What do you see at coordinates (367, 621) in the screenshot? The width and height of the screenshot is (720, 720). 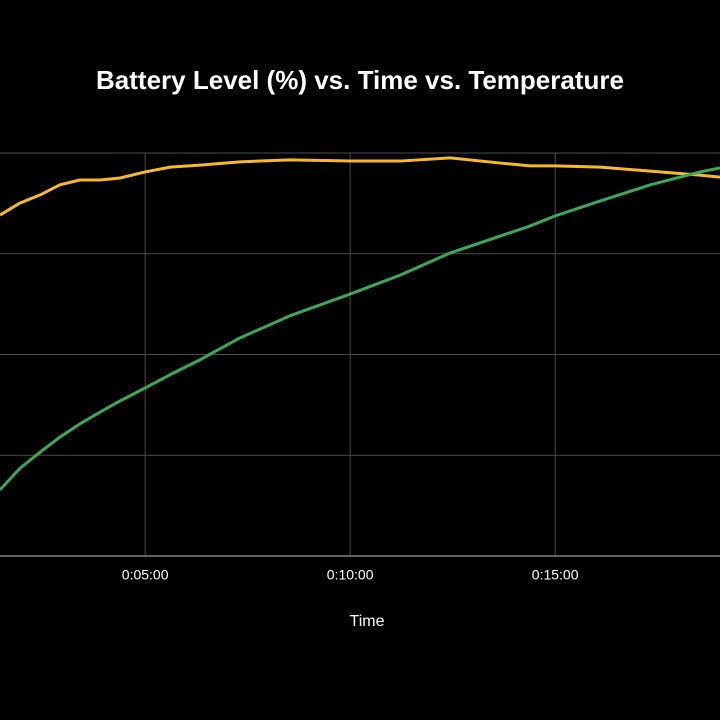 I see `x-axis-label: Time` at bounding box center [367, 621].